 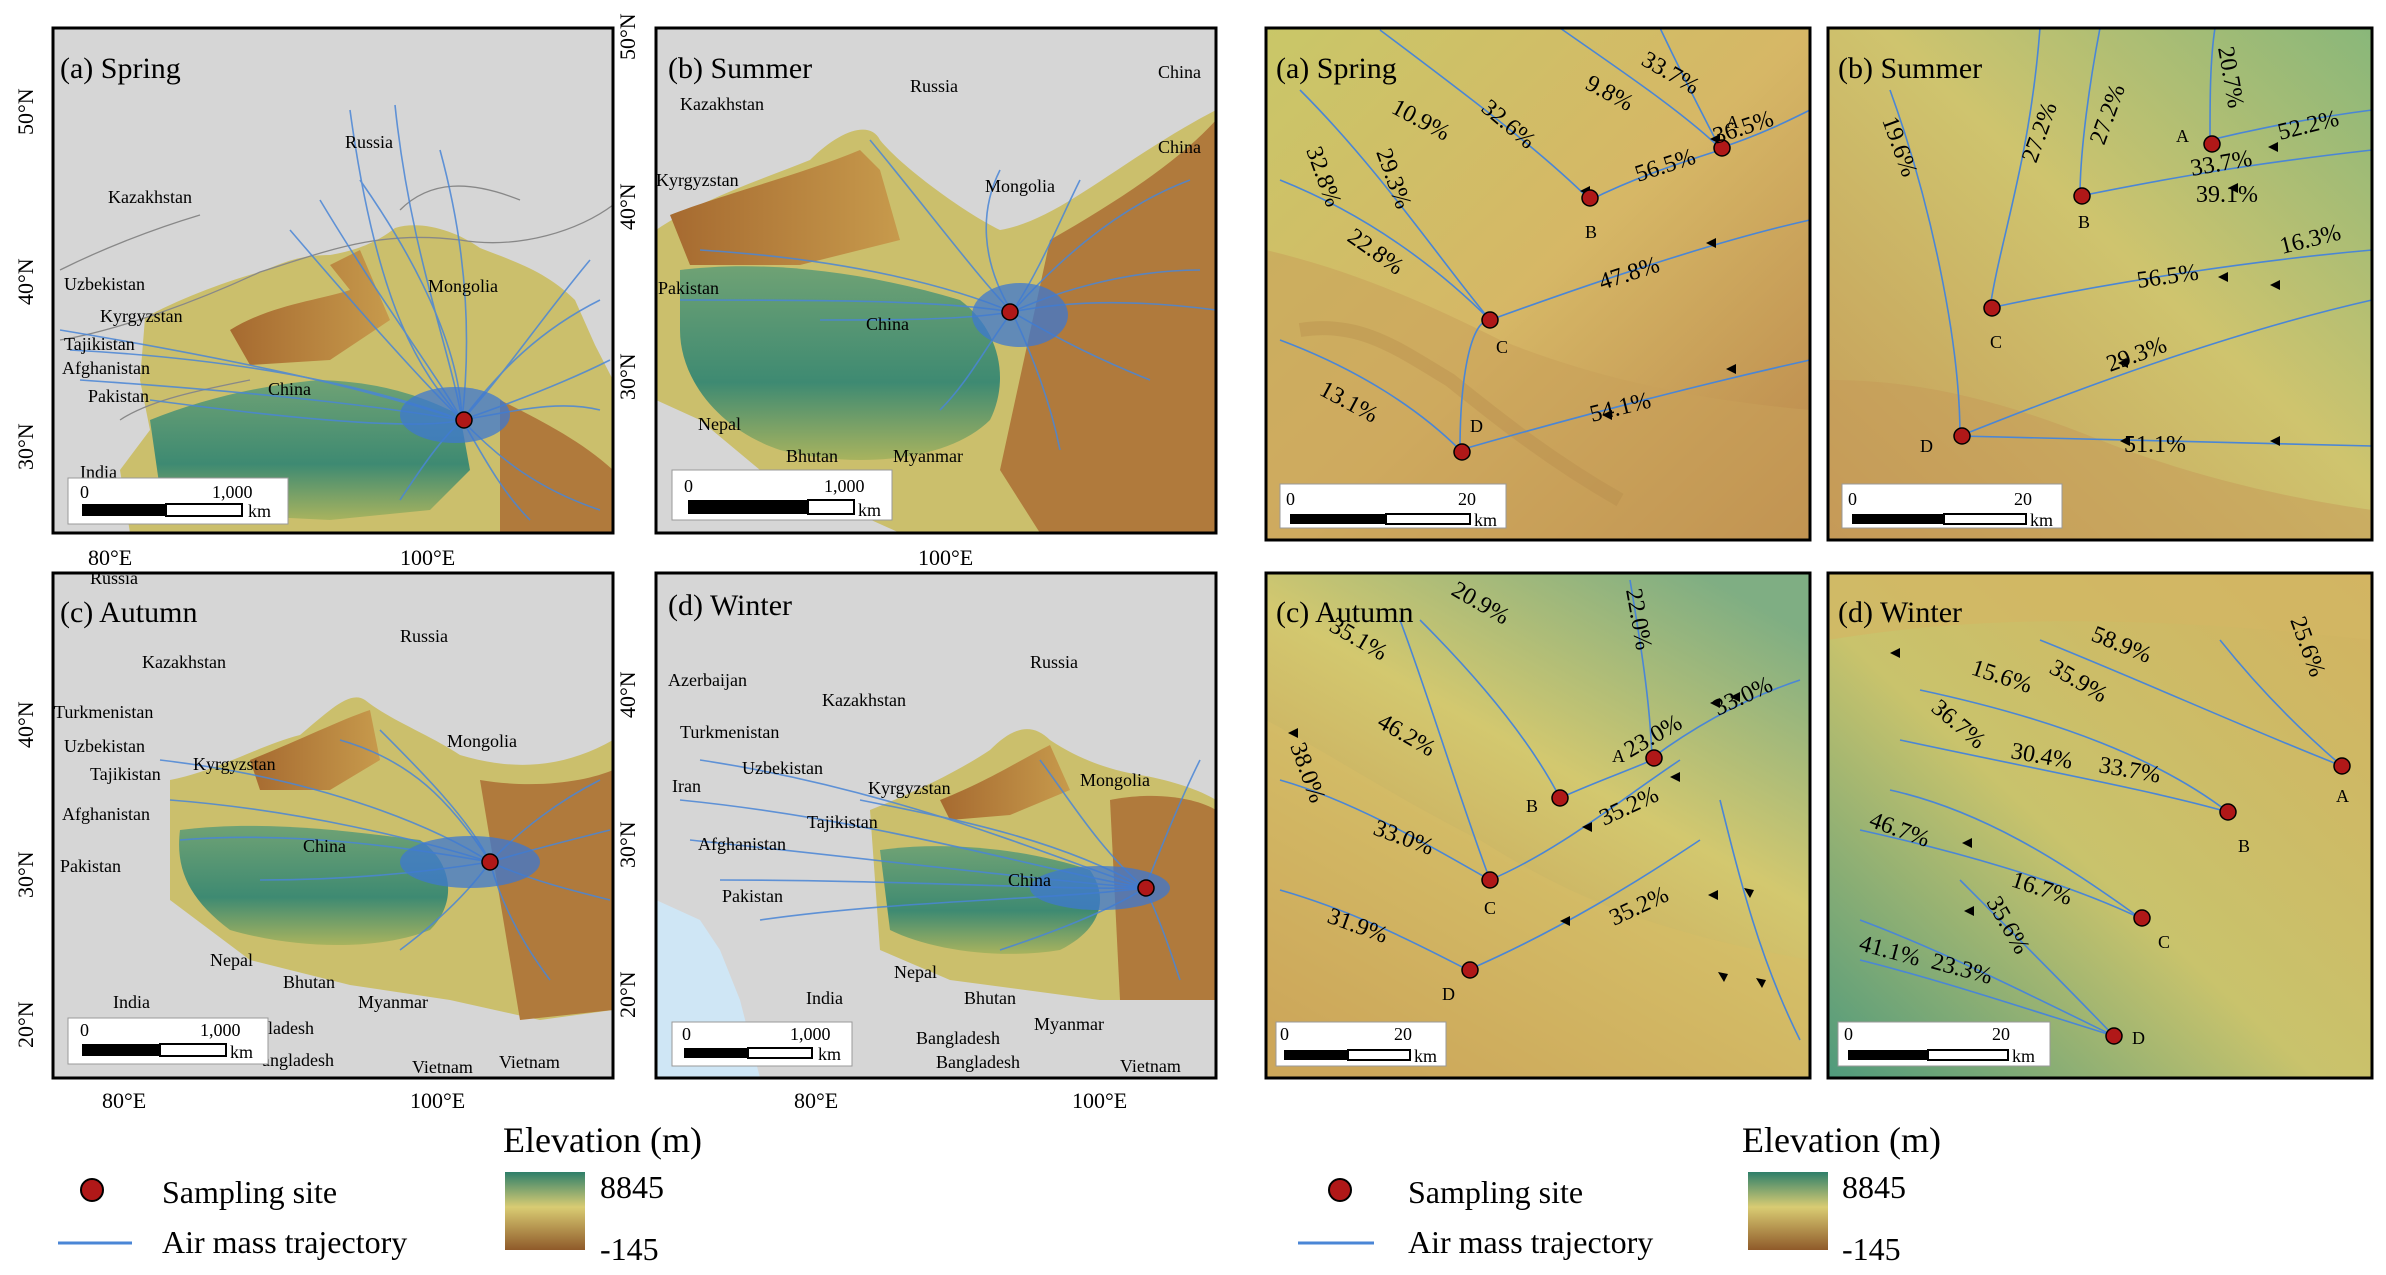 What do you see at coordinates (1874, 1187) in the screenshot?
I see `map-label: 8845` at bounding box center [1874, 1187].